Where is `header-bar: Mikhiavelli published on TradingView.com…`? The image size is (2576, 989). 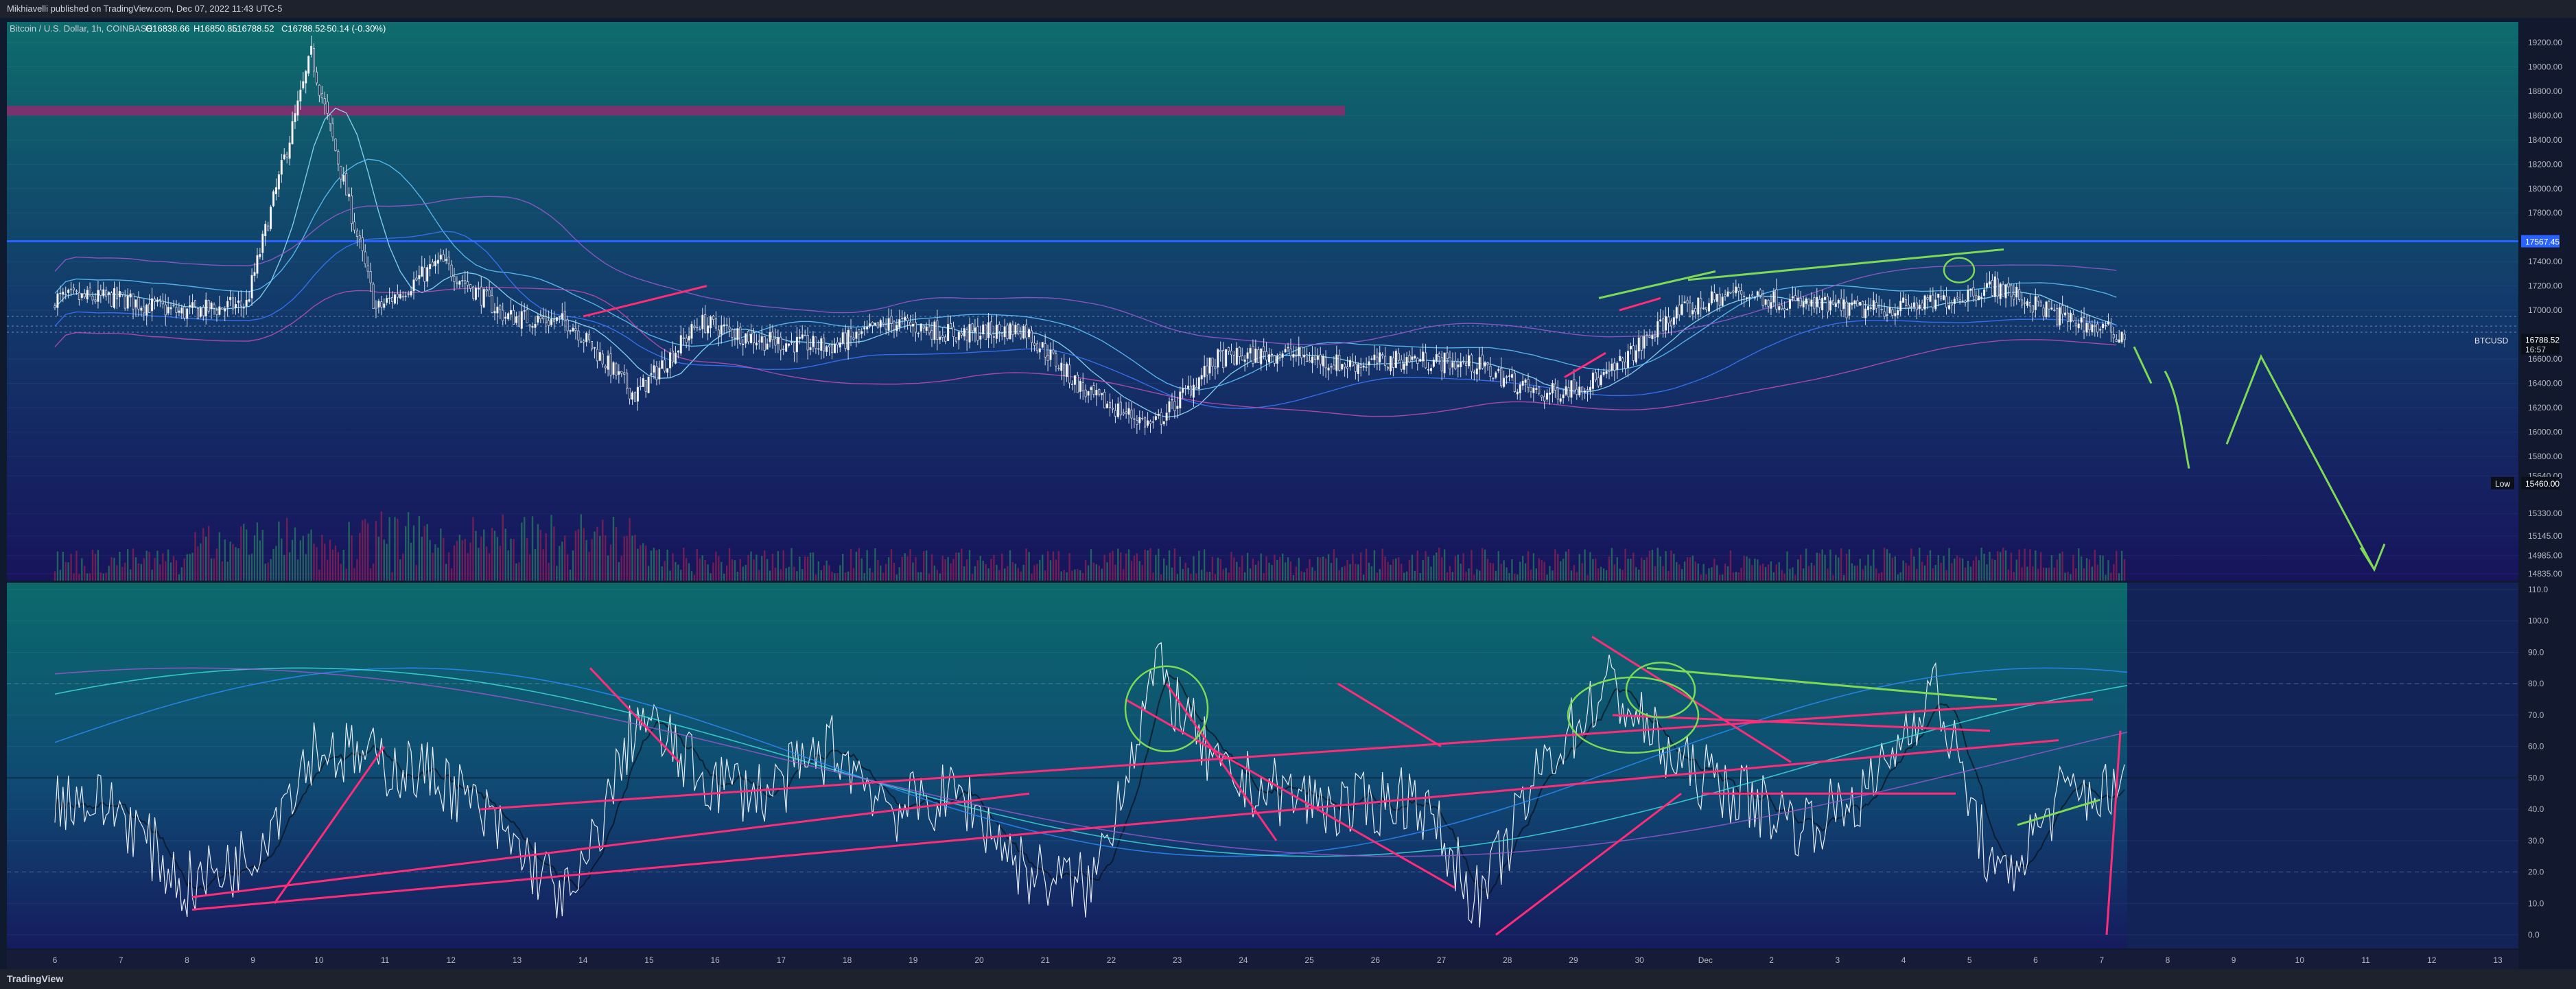
header-bar: Mikhiavelli published on TradingView.com… is located at coordinates (1288, 9).